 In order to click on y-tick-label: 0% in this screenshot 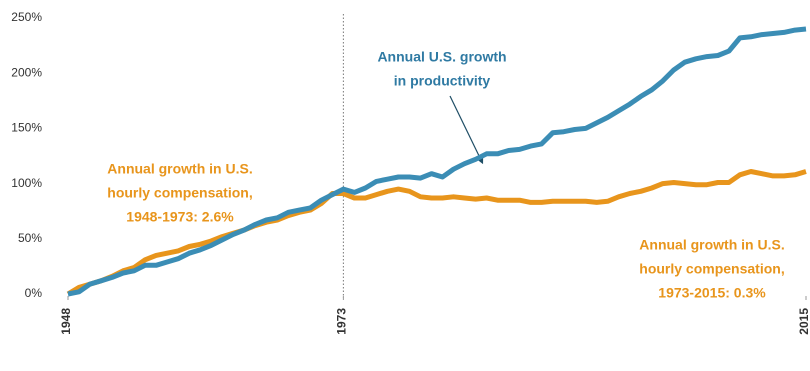, I will do `click(34, 293)`.